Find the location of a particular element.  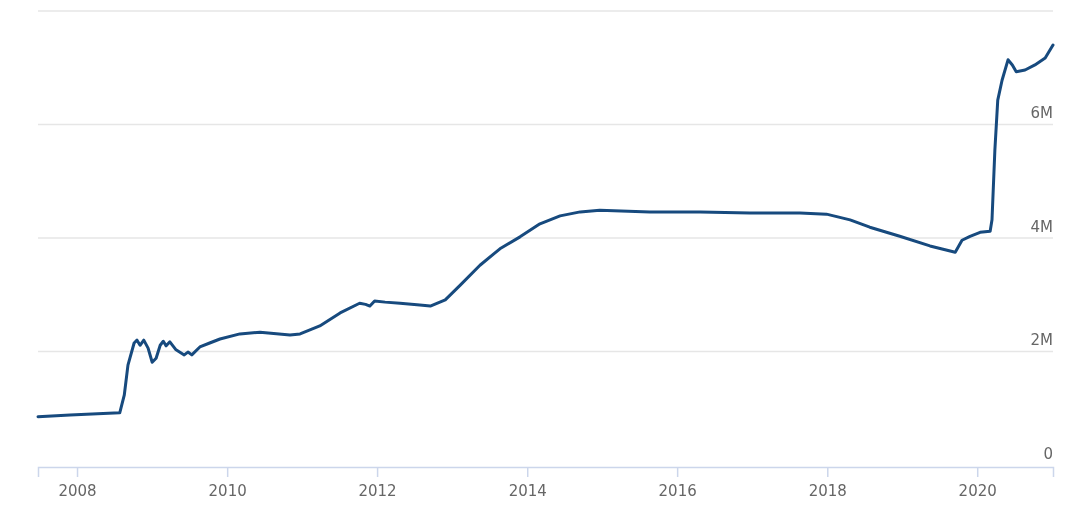

y-tick-label: 0 is located at coordinates (1048, 453).